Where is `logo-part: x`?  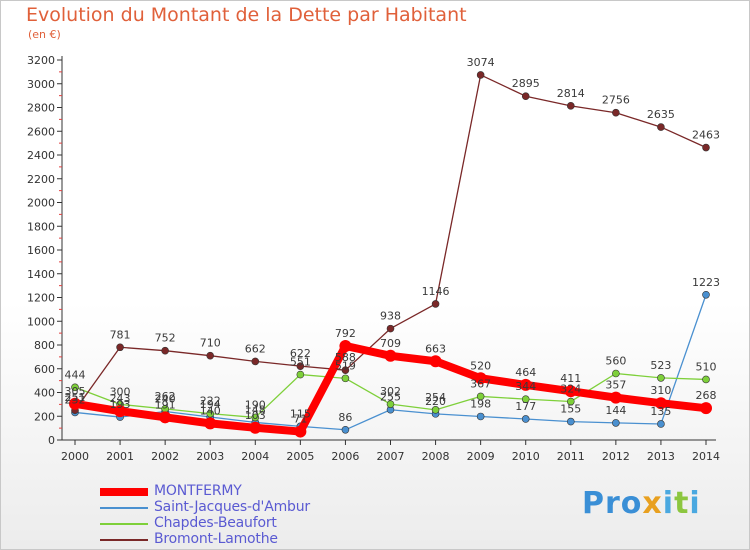
logo-part: x is located at coordinates (652, 503).